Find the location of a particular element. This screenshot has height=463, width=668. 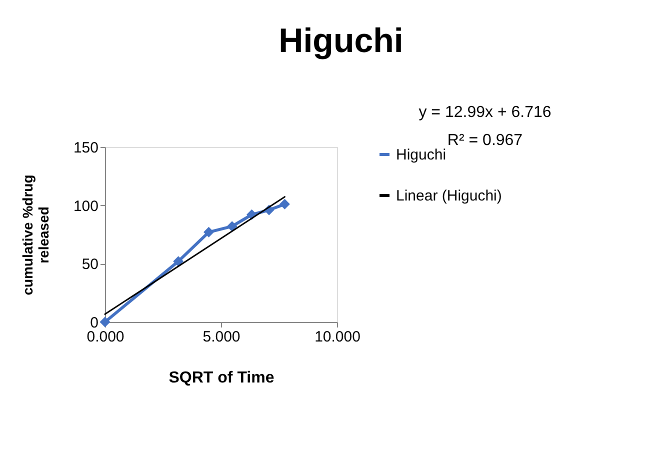

text: R² = 0.967 is located at coordinates (485, 140).